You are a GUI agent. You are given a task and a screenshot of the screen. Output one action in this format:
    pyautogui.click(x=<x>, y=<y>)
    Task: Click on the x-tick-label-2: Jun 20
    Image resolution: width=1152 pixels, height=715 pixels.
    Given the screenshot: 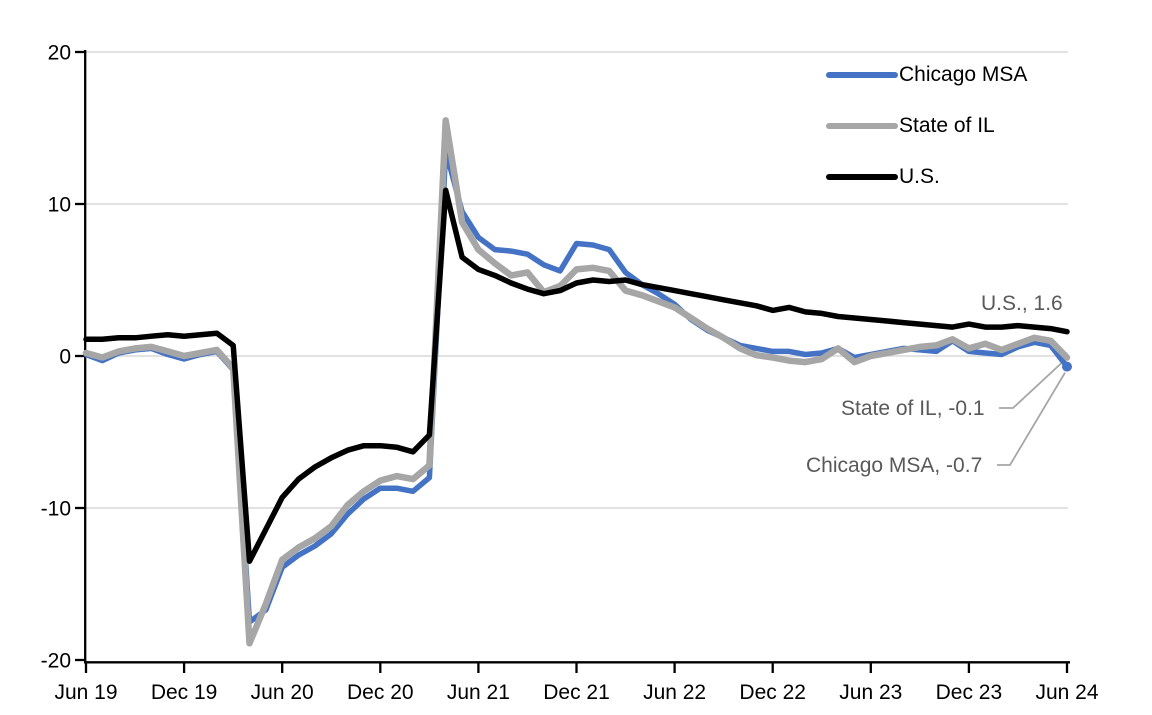 What is the action you would take?
    pyautogui.click(x=282, y=692)
    